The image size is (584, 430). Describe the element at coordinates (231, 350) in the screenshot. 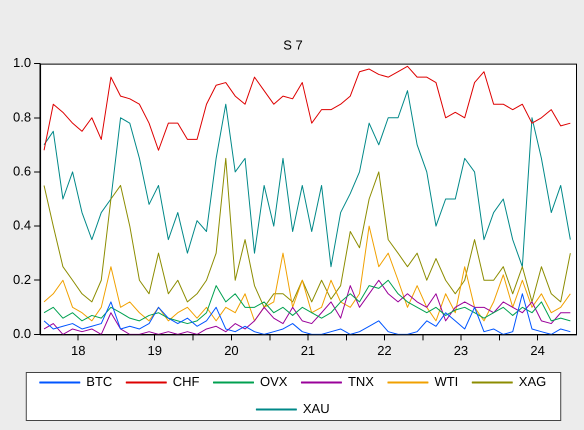

I see `x-tick-label: 20` at that location.